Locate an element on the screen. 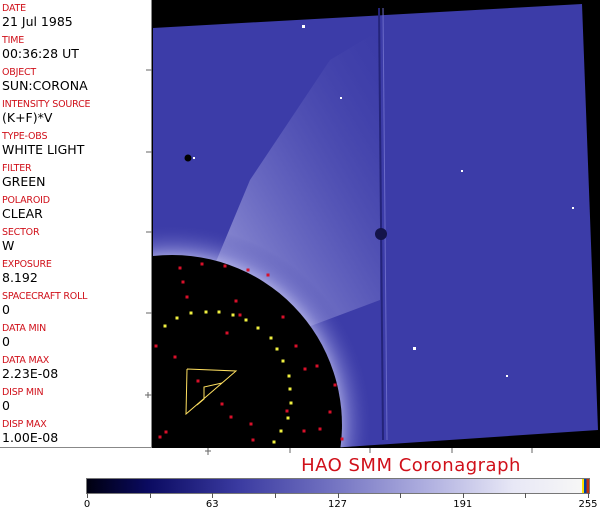 The width and height of the screenshot is (600, 512). field-object: OBJECT SUN:CORONA is located at coordinates (45, 80).